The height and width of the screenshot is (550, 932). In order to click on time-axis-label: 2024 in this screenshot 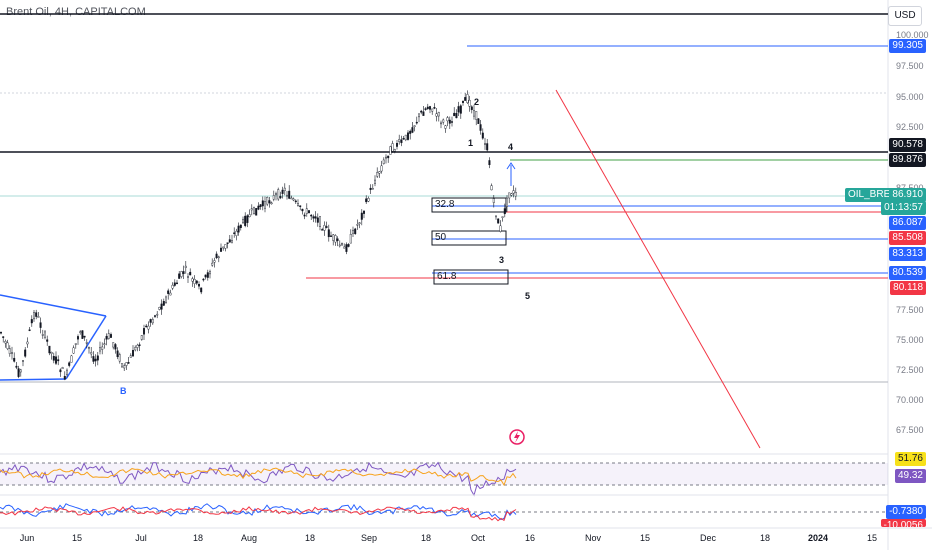, I will do `click(818, 538)`.